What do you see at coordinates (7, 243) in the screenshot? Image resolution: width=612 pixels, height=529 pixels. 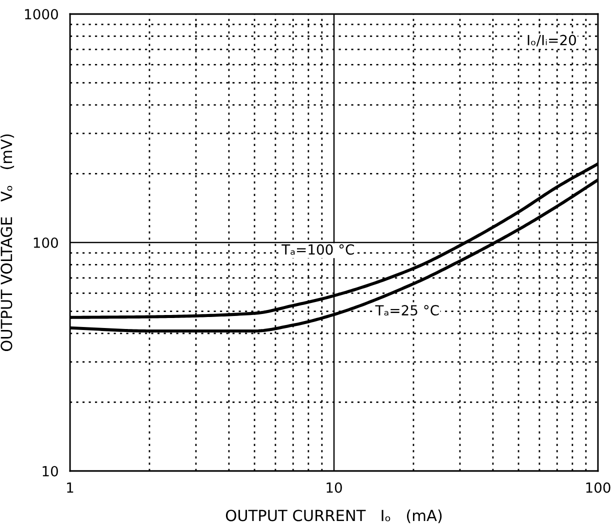 I see `y-axis-title: OUTPUT VOLTAGE Vₒ (mV)` at bounding box center [7, 243].